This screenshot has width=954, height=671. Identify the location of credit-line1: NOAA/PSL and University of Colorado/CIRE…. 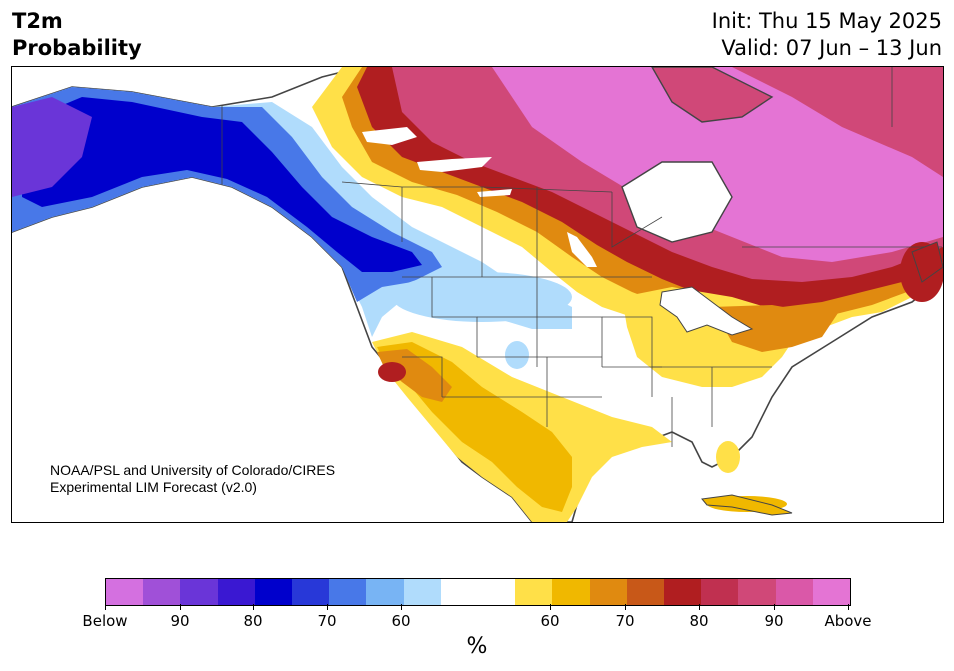
(192, 470).